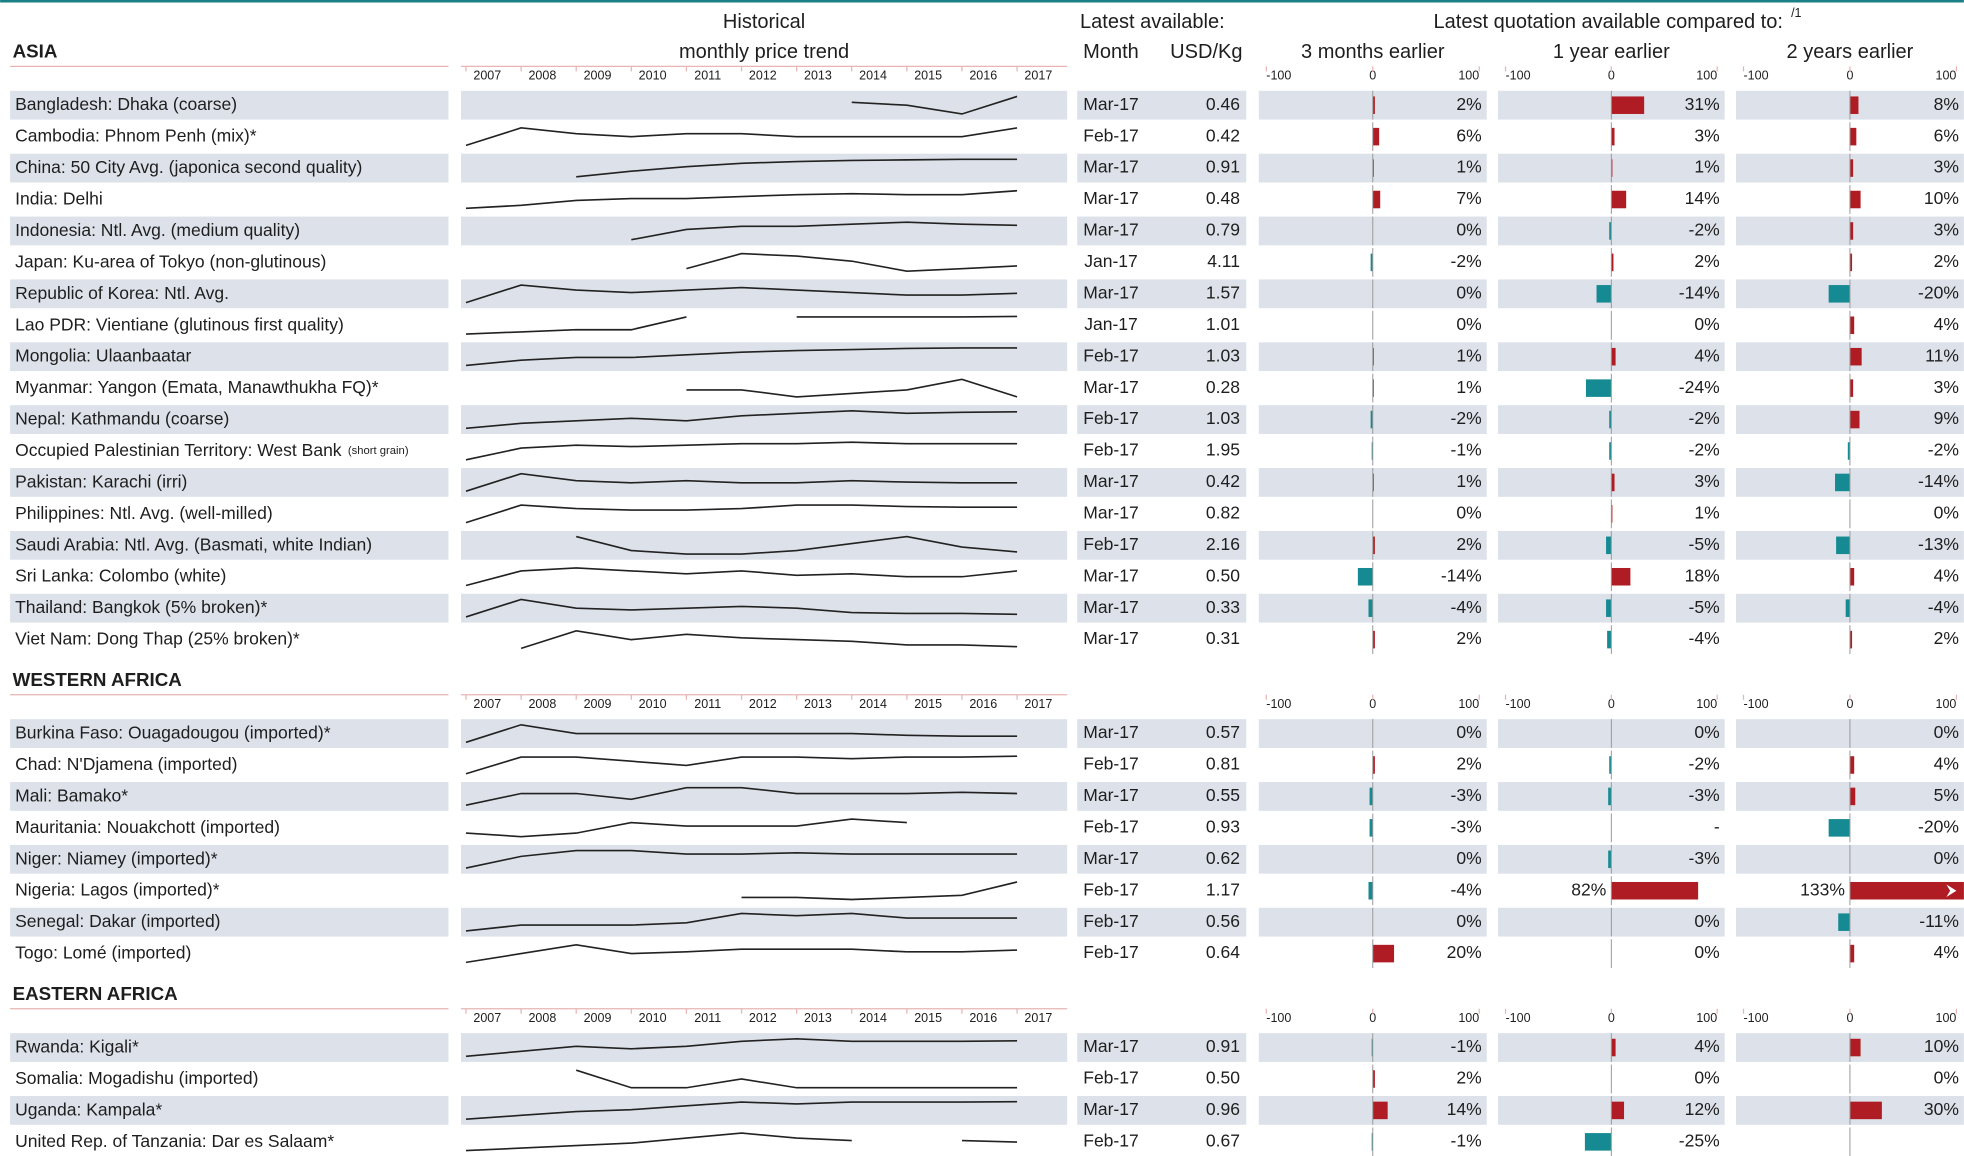  I want to click on year-label: 2010, so click(653, 704).